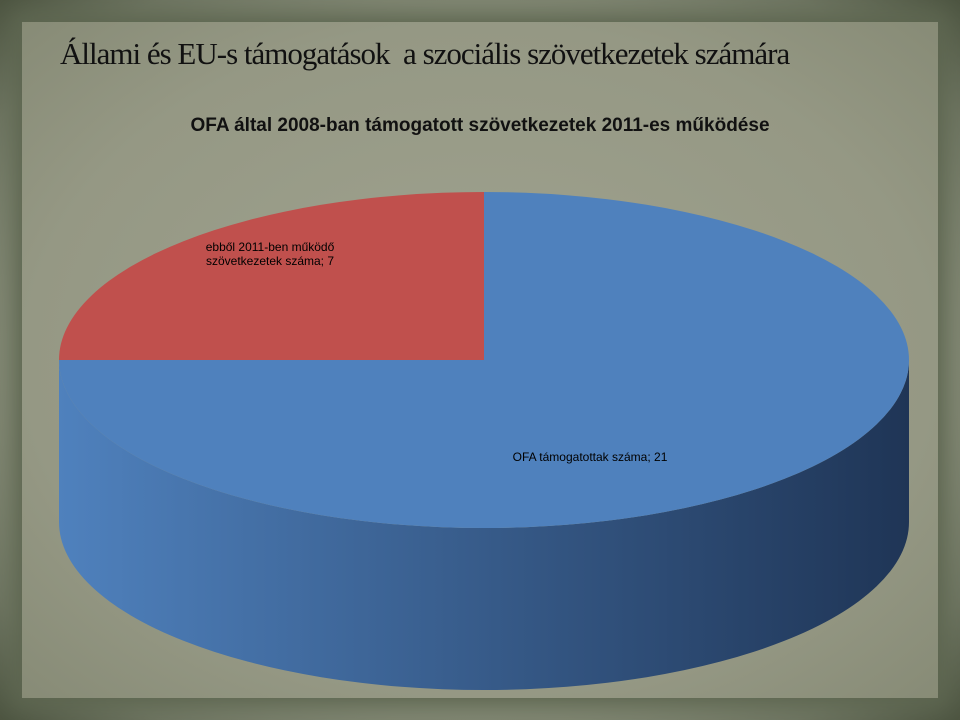 The image size is (960, 720). I want to click on data-label: OFA támogatottak száma; 21, so click(590, 457).